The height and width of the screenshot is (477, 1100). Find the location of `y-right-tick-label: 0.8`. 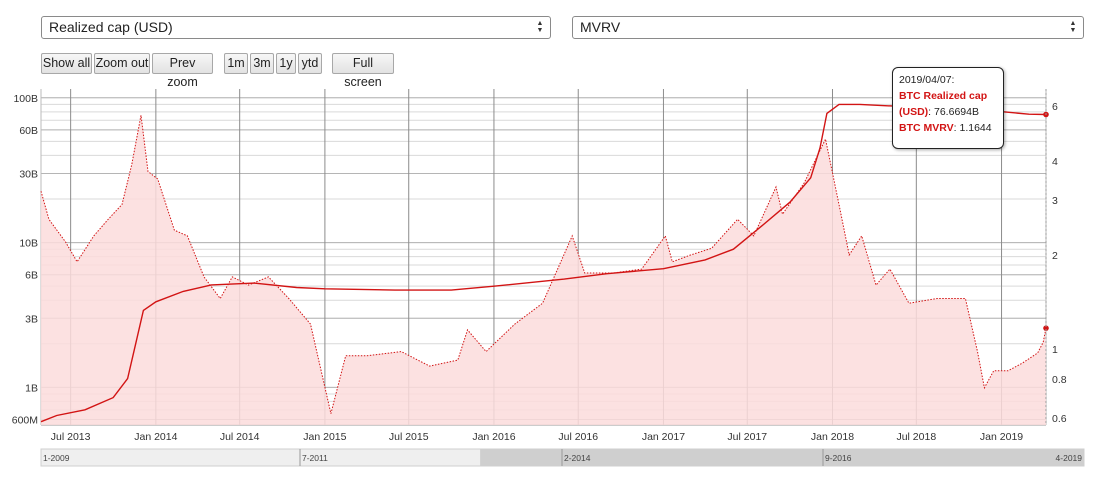

y-right-tick-label: 0.8 is located at coordinates (1059, 380).